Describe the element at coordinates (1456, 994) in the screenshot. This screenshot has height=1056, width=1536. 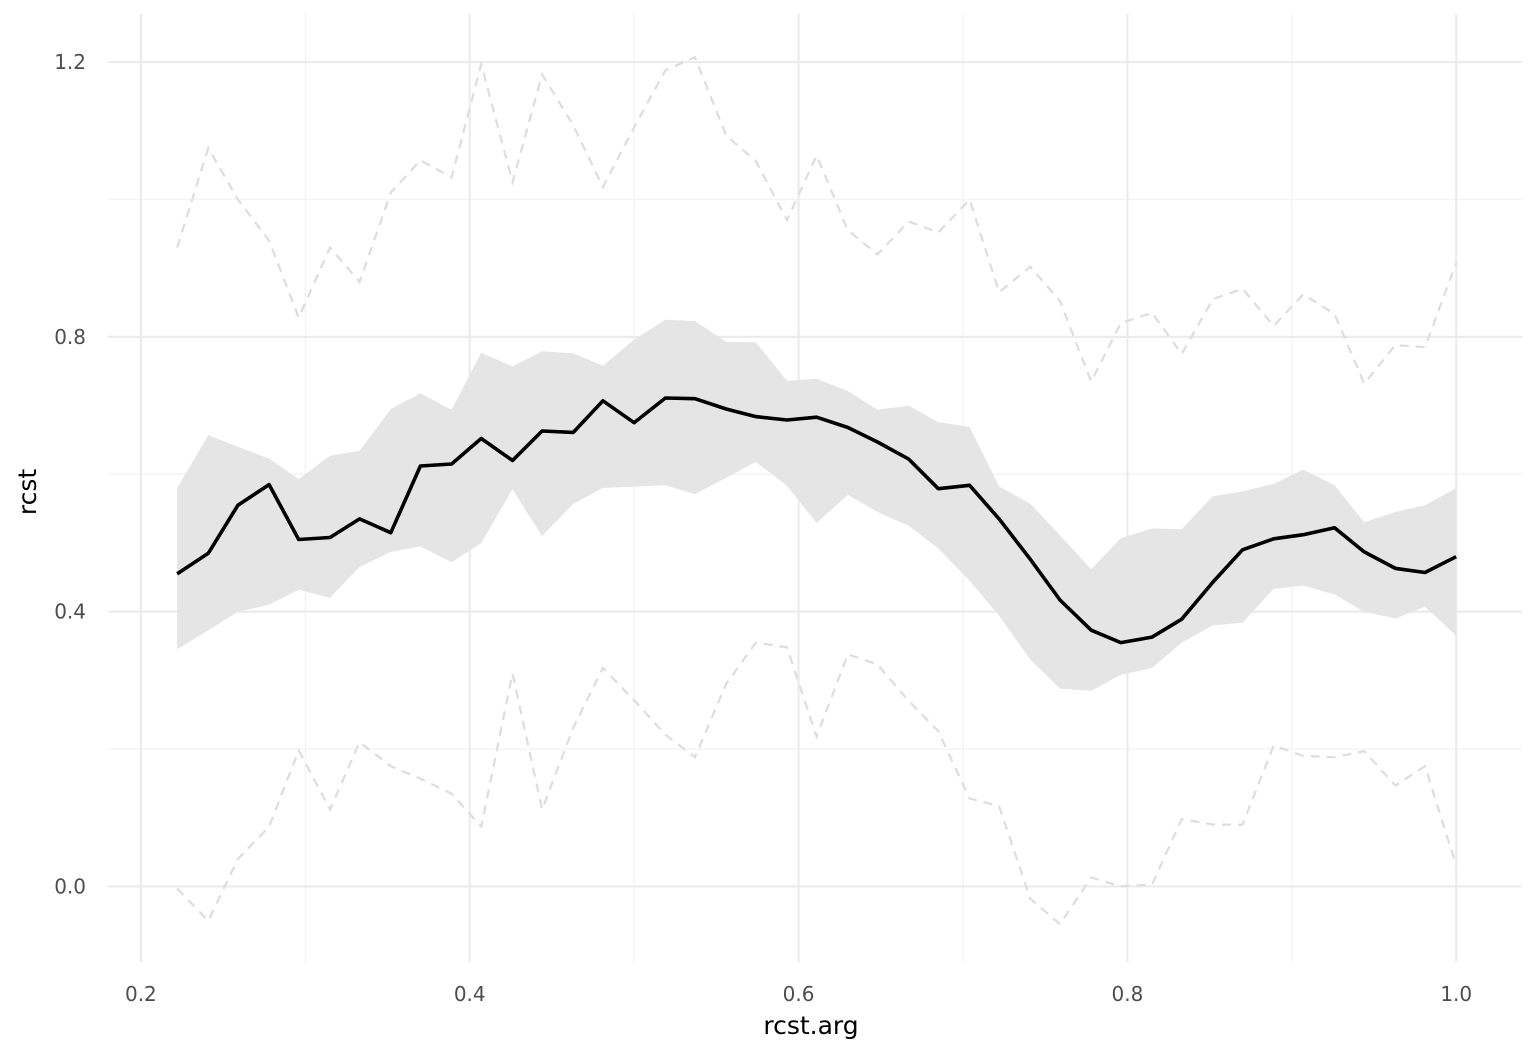
I see `x-tick-label: 1.0` at that location.